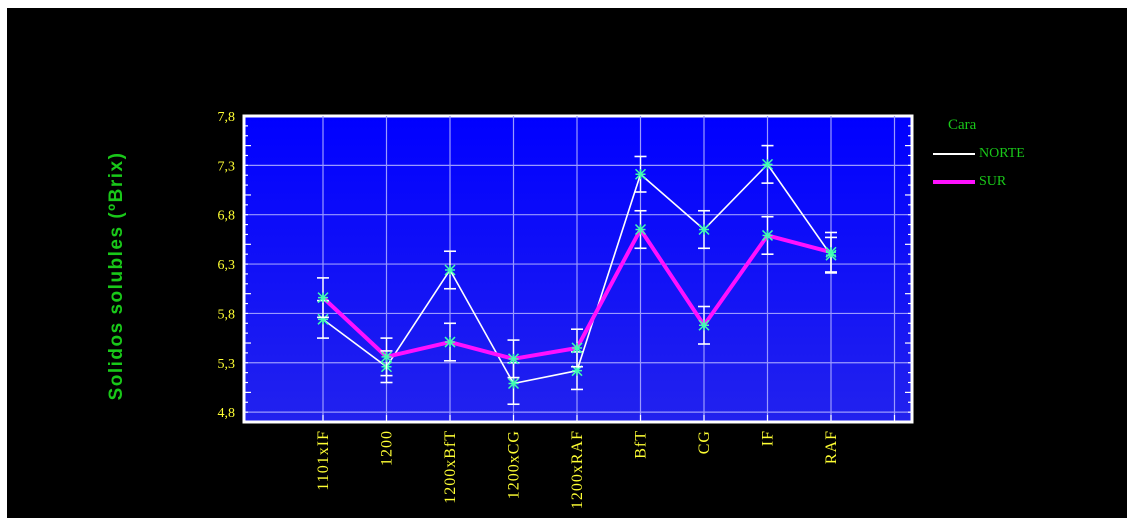  I want to click on y-tick-label: 5,8, so click(227, 314).